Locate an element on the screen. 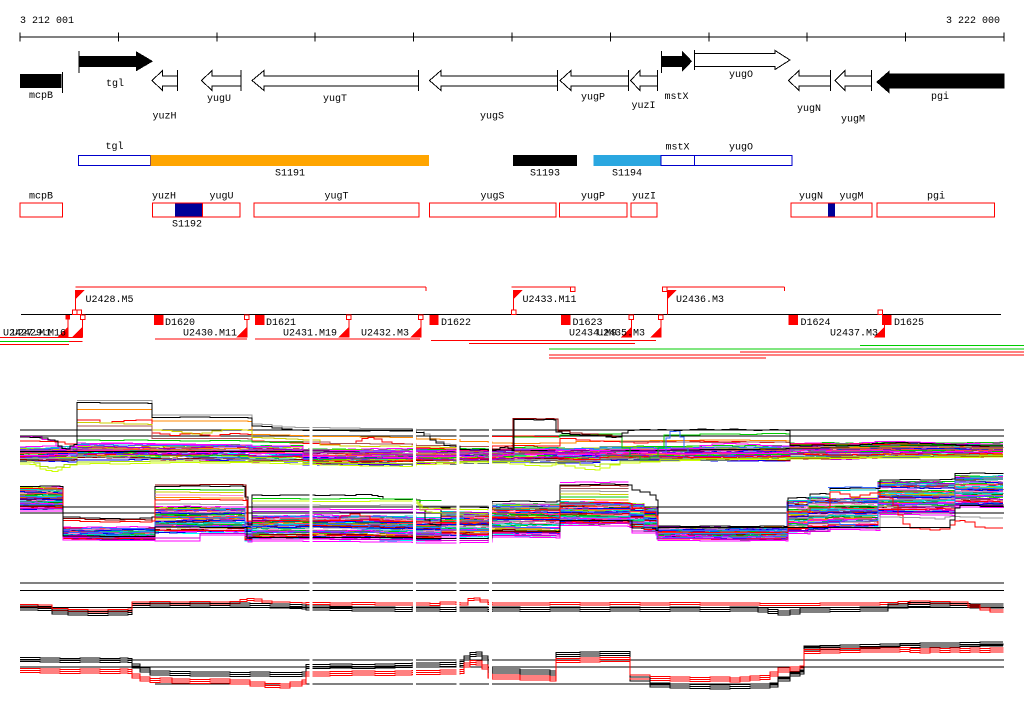  svg-text: U2435.M3 is located at coordinates (621, 334).